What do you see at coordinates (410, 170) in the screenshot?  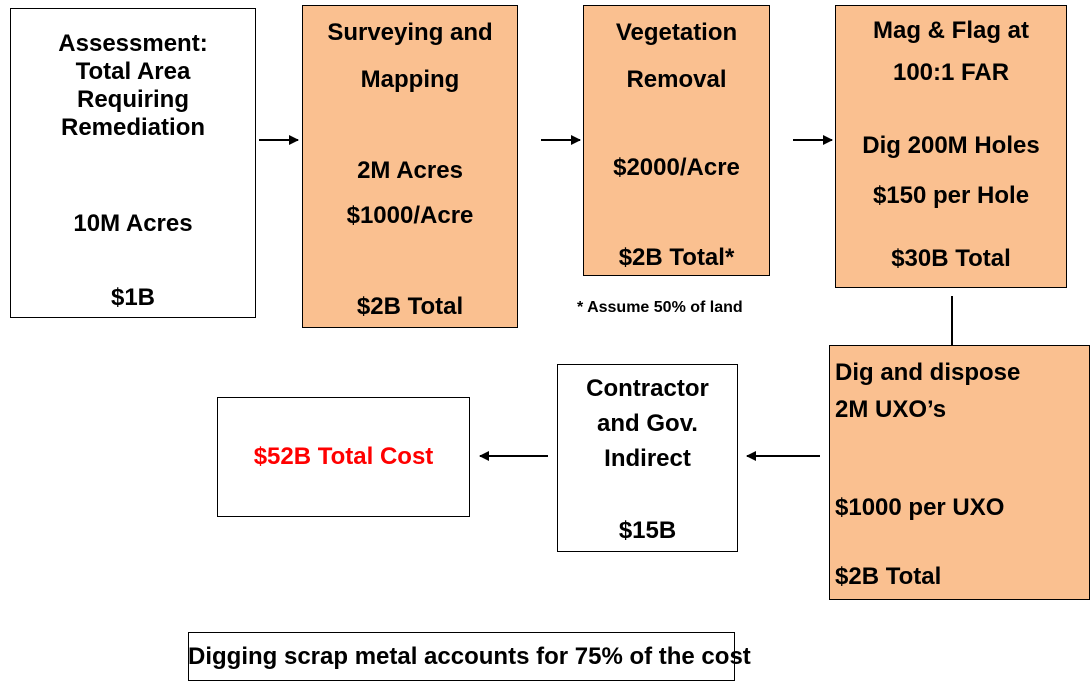 I see `label: 2M Acres` at bounding box center [410, 170].